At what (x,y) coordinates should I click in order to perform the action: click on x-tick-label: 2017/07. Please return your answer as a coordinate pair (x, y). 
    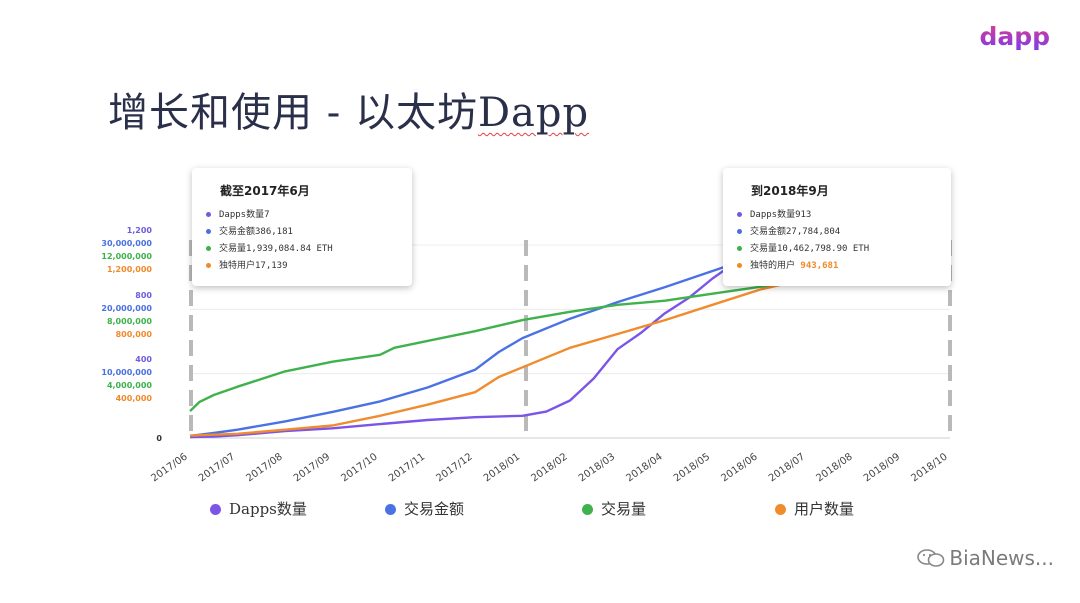
    Looking at the image, I should click on (217, 467).